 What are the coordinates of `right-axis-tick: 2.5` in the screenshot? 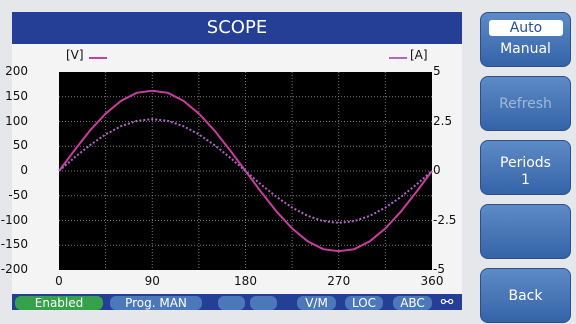 It's located at (443, 120).